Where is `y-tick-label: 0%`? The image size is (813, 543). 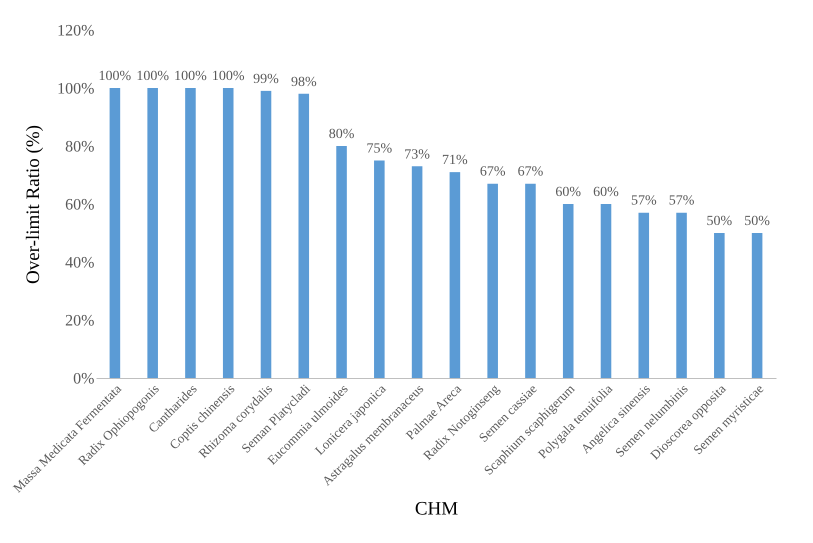
y-tick-label: 0% is located at coordinates (83, 379).